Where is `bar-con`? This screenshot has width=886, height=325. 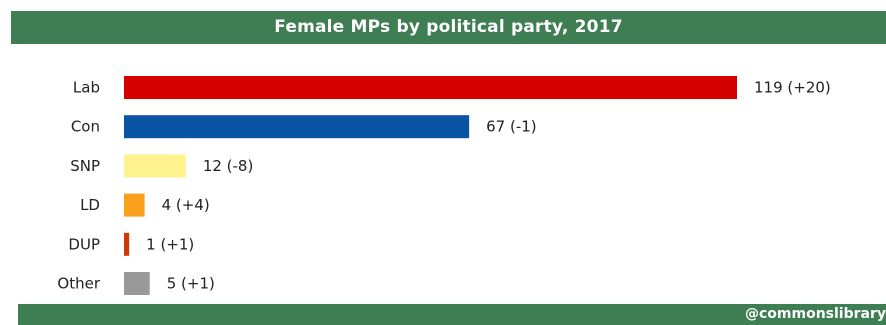
bar-con is located at coordinates (297, 127).